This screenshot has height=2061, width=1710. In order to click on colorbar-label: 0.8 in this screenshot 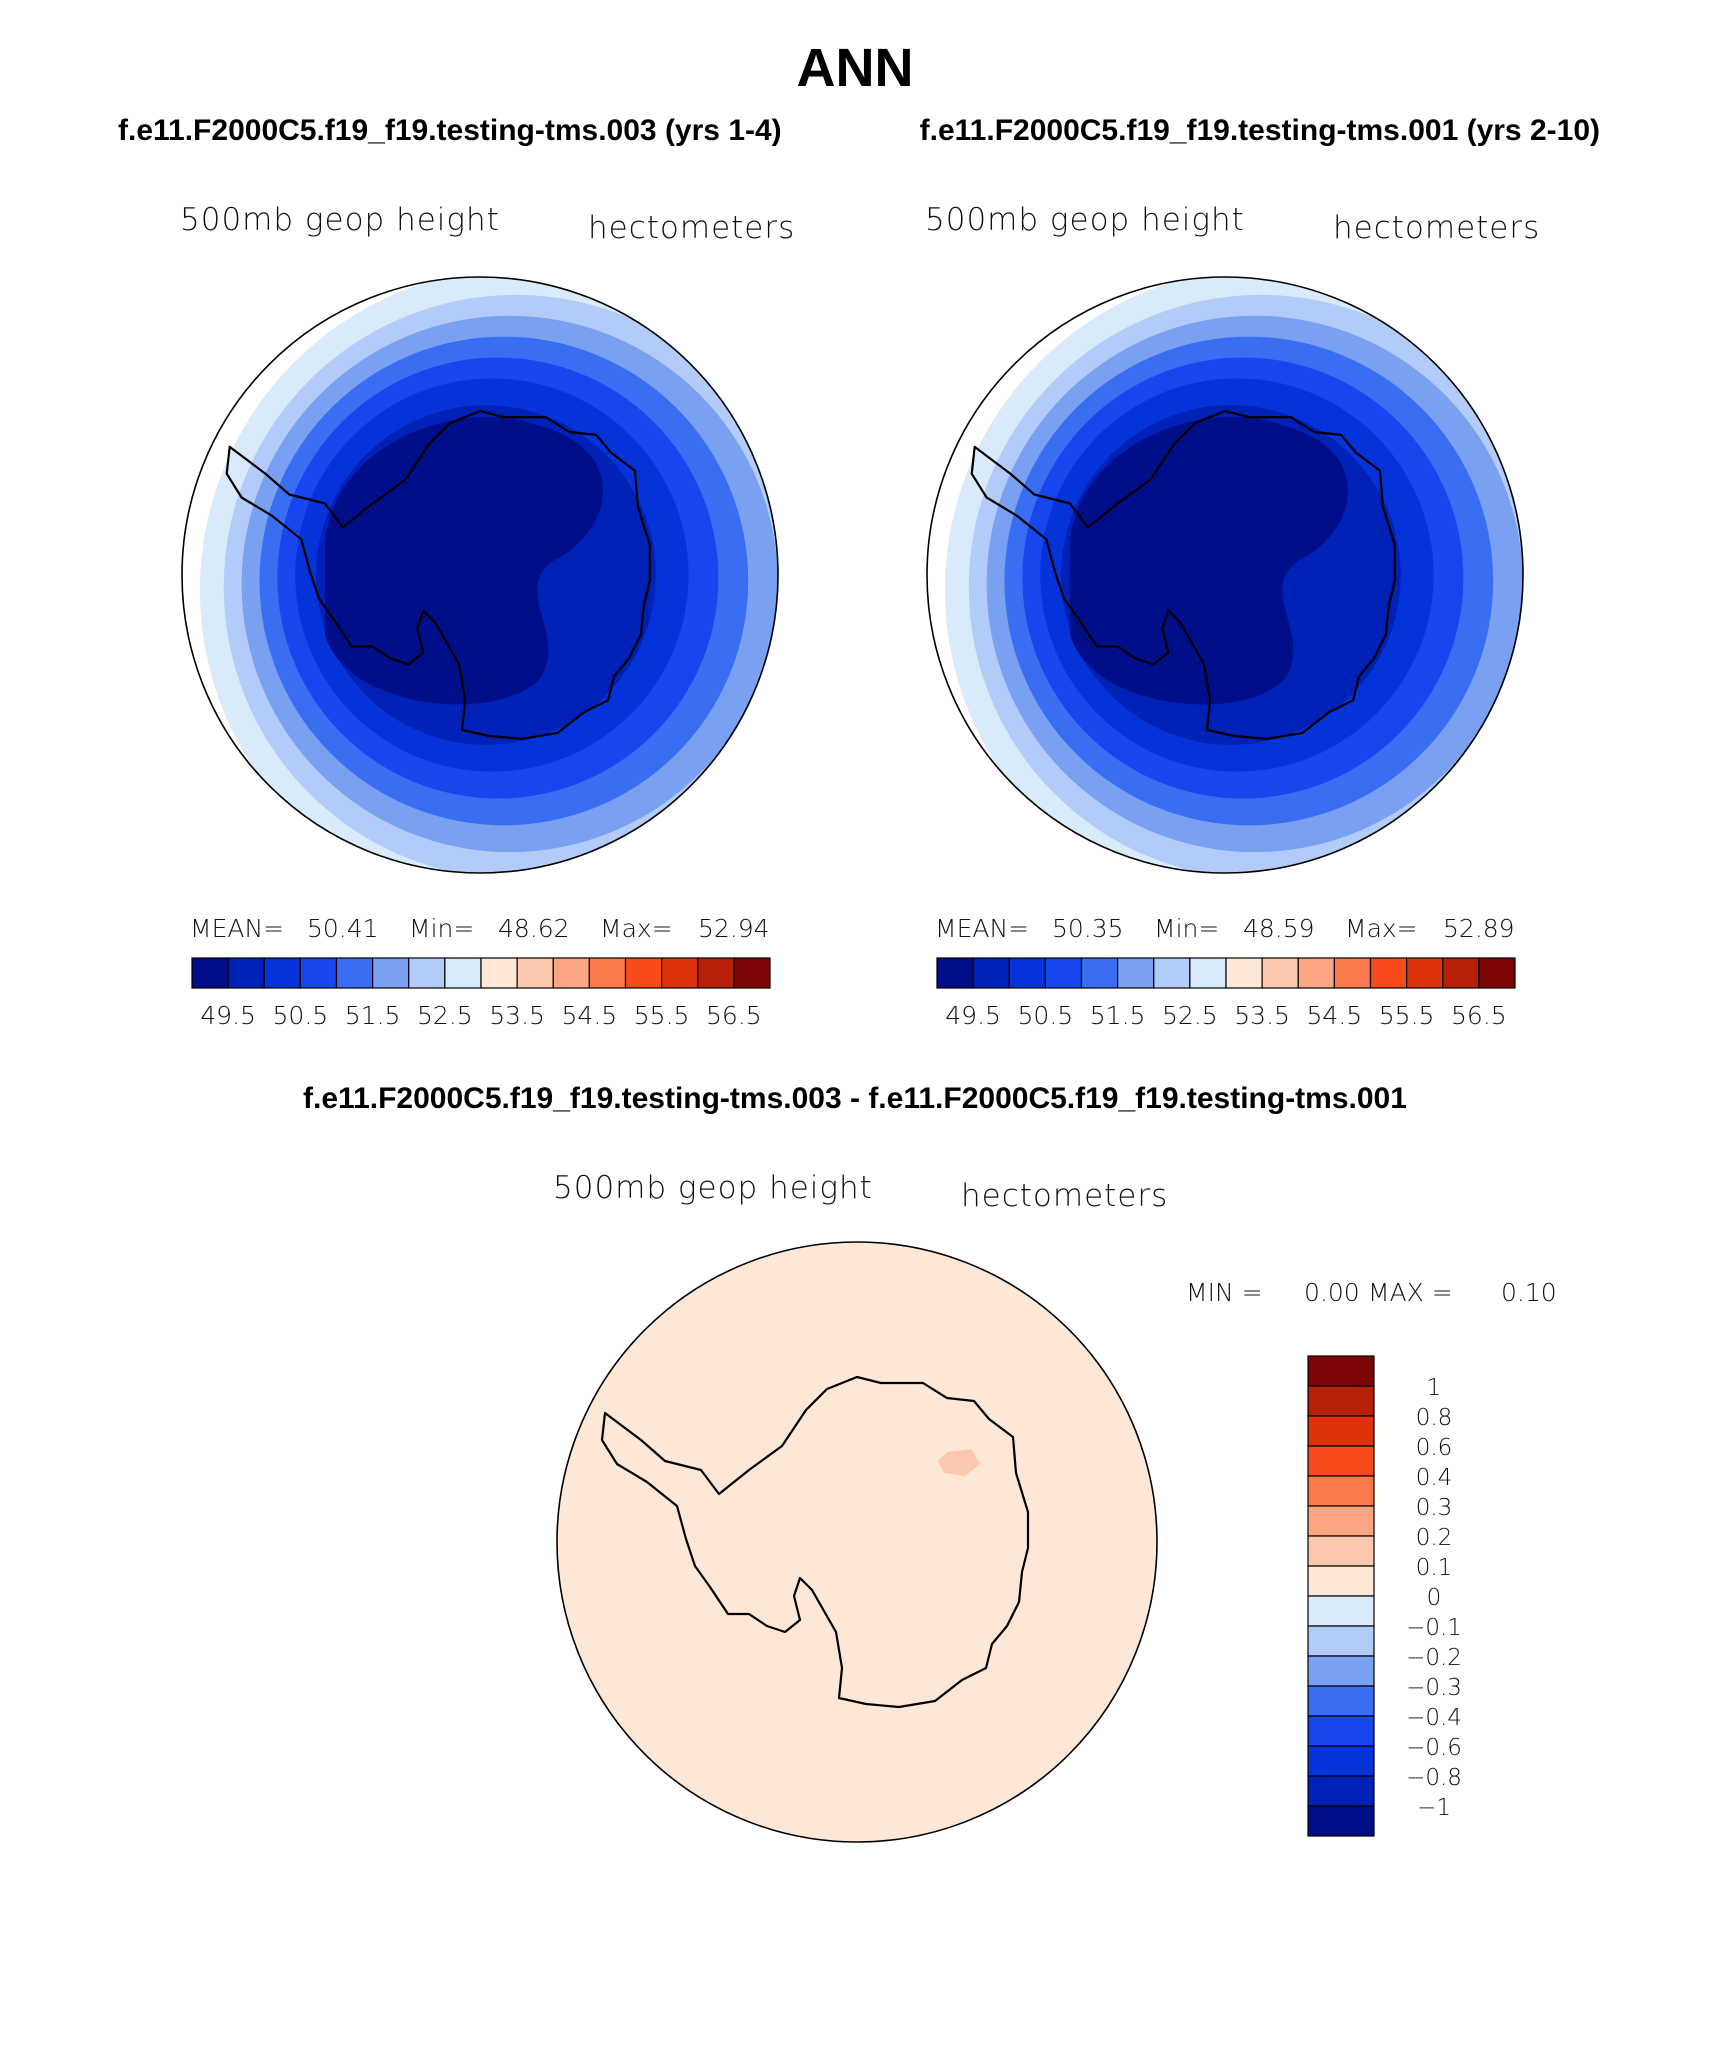, I will do `click(1434, 1418)`.